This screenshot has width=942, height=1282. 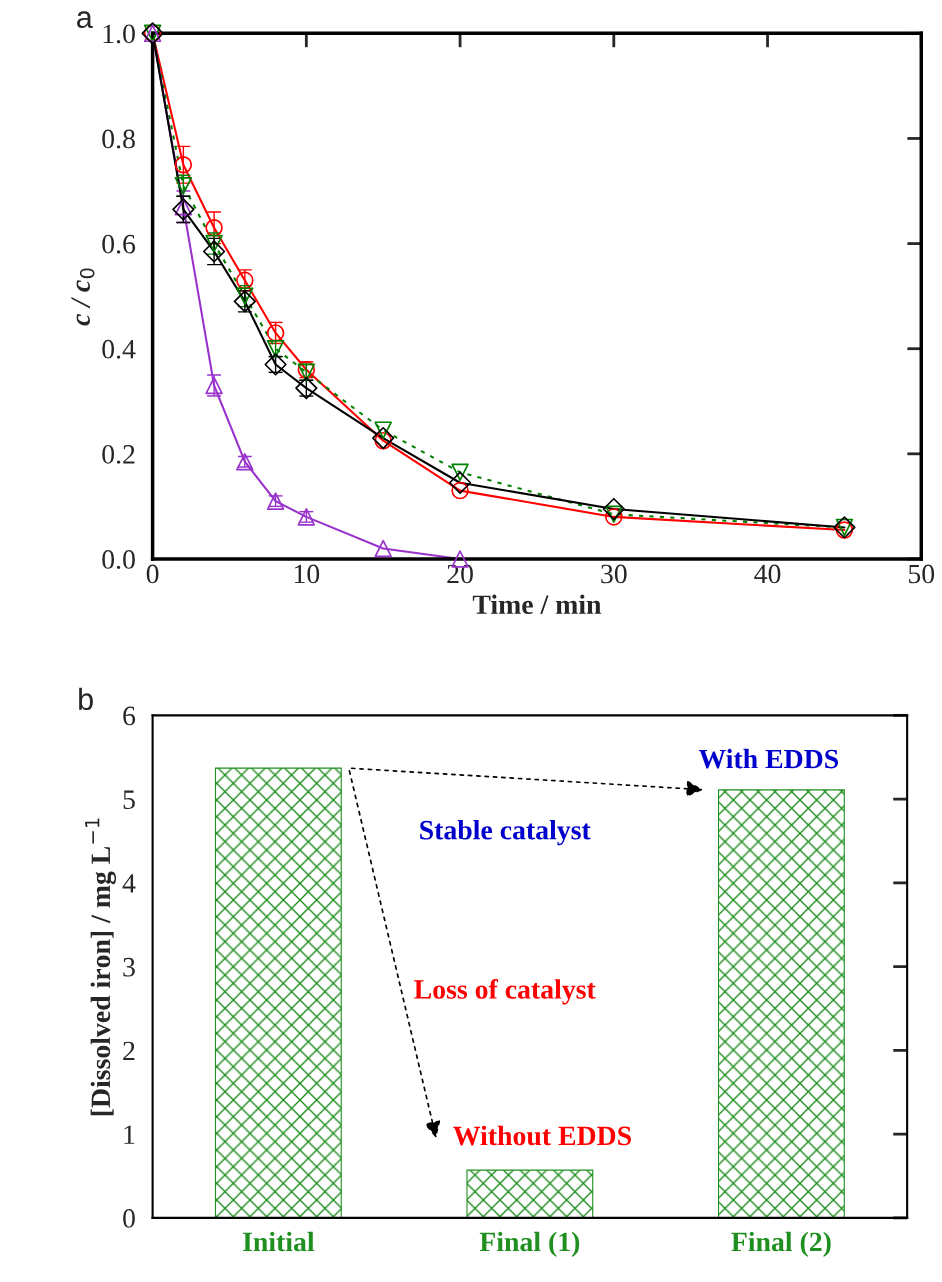 What do you see at coordinates (129, 1134) in the screenshot?
I see `y-tick-label: 1` at bounding box center [129, 1134].